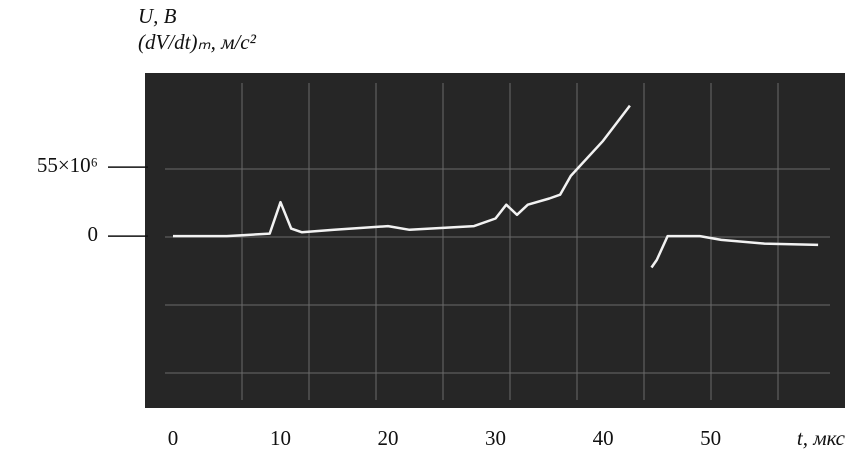 The width and height of the screenshot is (868, 456). What do you see at coordinates (93, 234) in the screenshot?
I see `y-tick-label: 0` at bounding box center [93, 234].